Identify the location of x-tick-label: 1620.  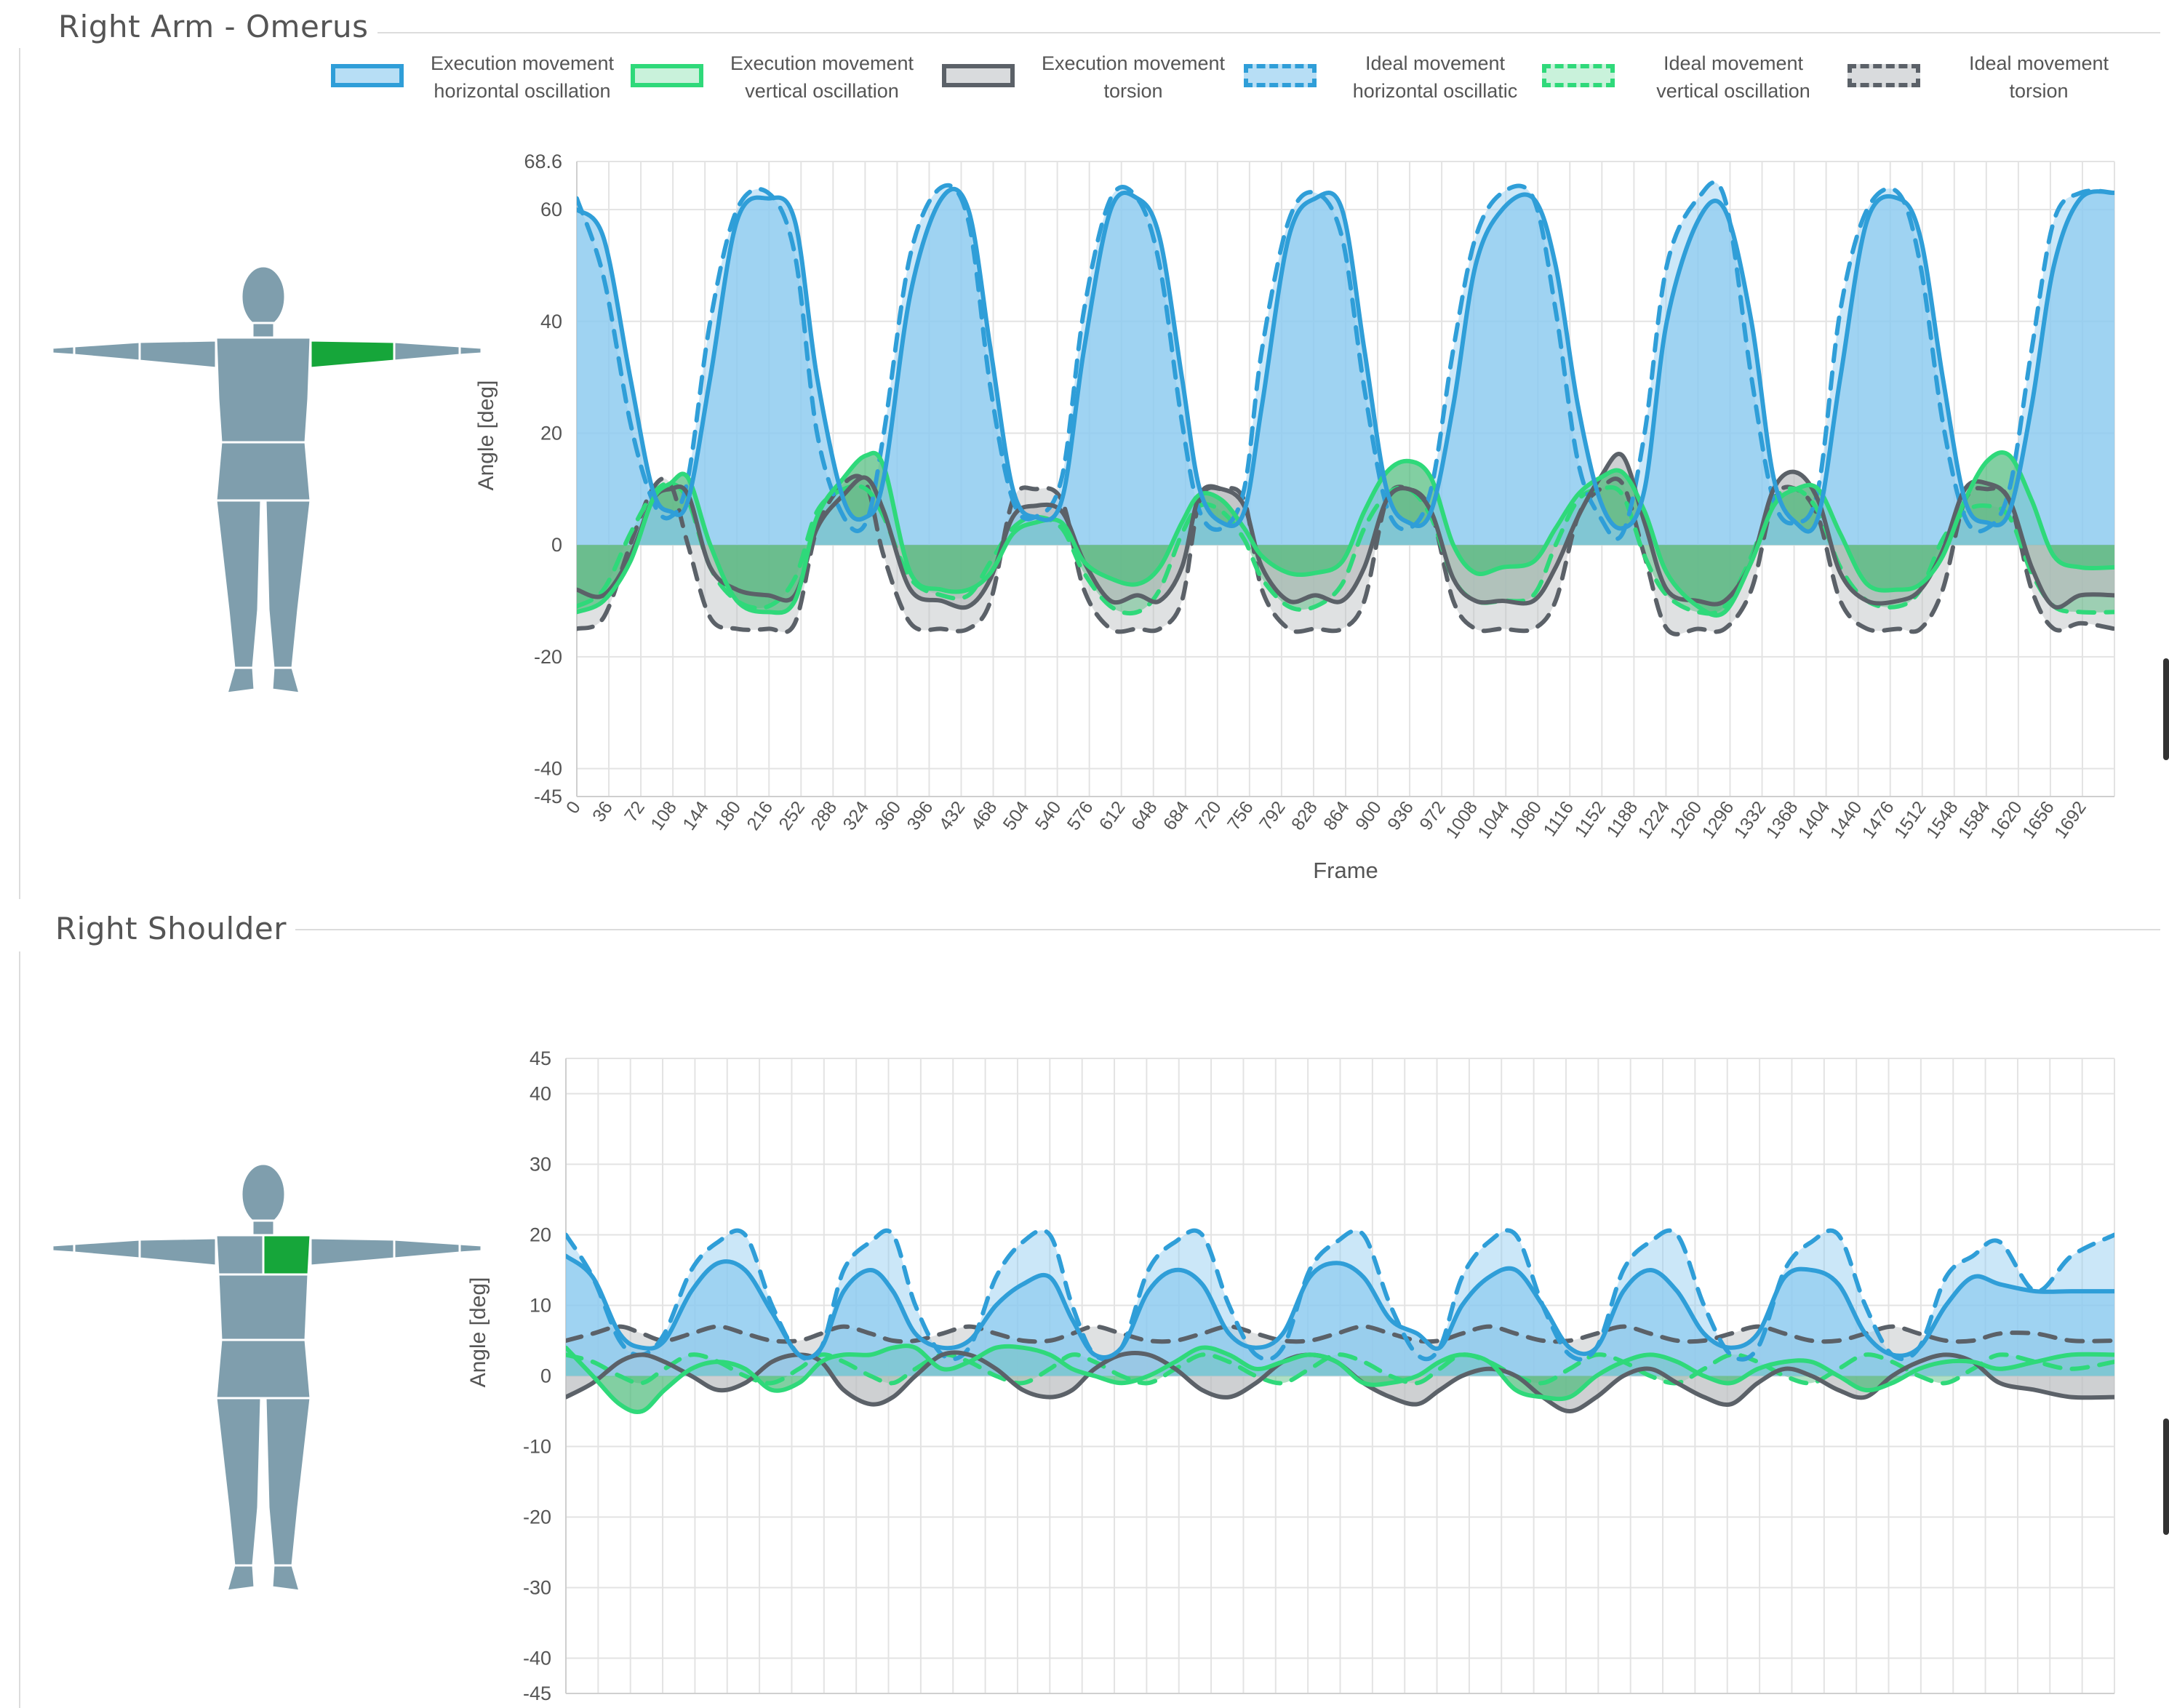
(2006, 819).